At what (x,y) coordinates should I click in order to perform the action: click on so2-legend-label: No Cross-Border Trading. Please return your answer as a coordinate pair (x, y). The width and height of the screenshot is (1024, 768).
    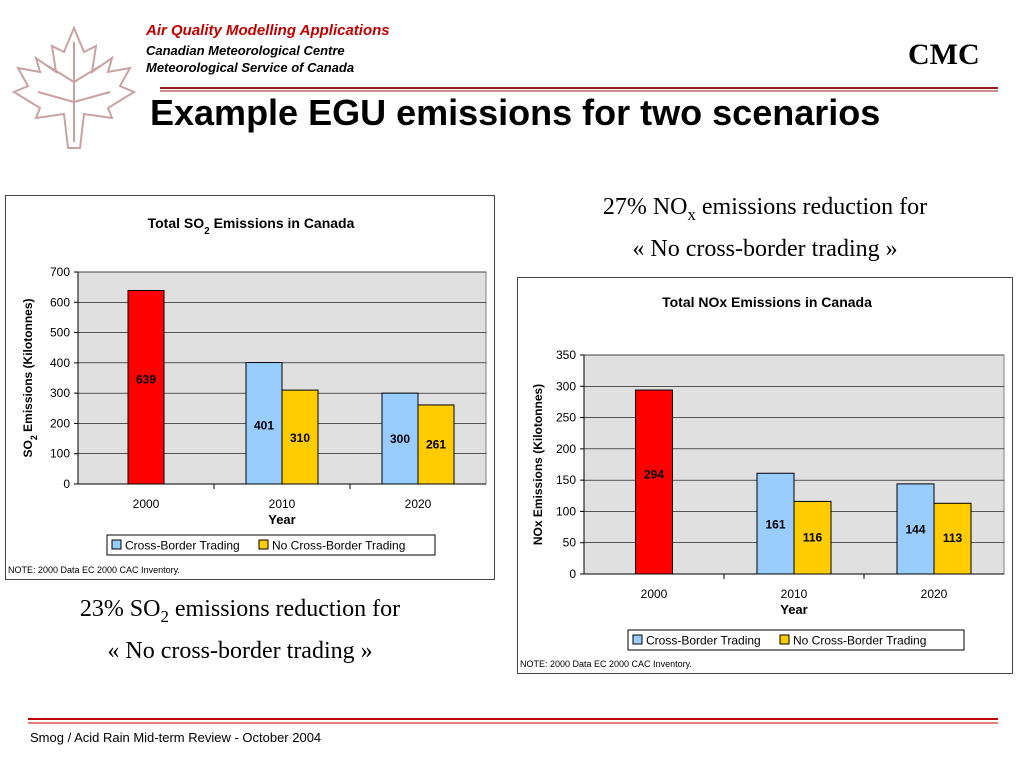
    Looking at the image, I should click on (338, 546).